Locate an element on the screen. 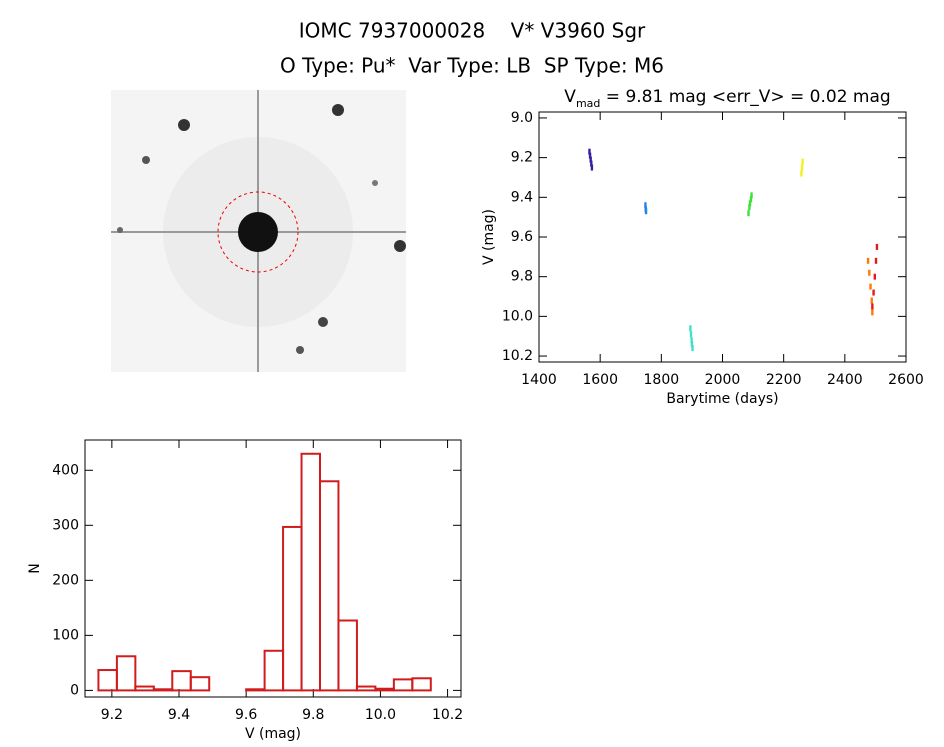 The image size is (944, 747). x-tick-label: 2400 is located at coordinates (845, 380).